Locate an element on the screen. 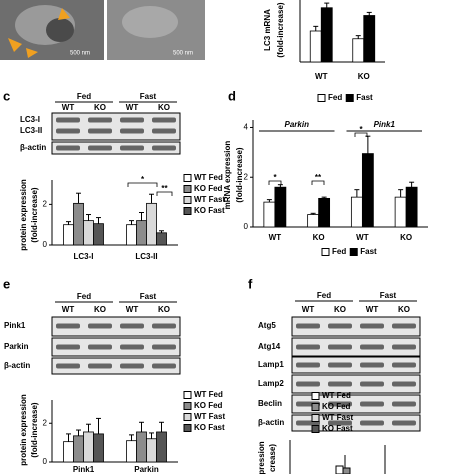  genotype-label: WT is located at coordinates (132, 107).